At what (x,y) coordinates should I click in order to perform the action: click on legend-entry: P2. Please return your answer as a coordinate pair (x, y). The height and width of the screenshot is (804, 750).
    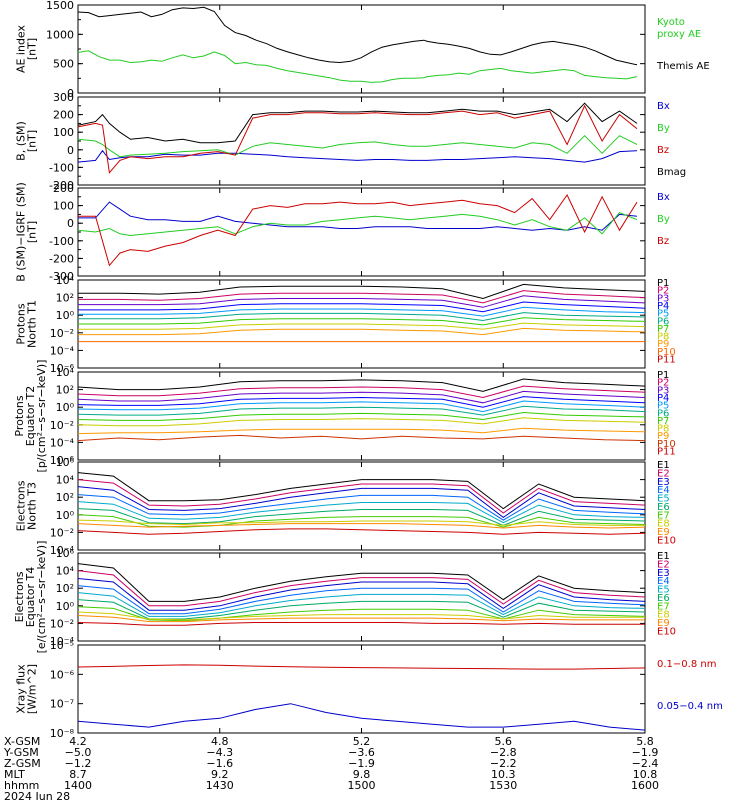
    Looking at the image, I should click on (663, 291).